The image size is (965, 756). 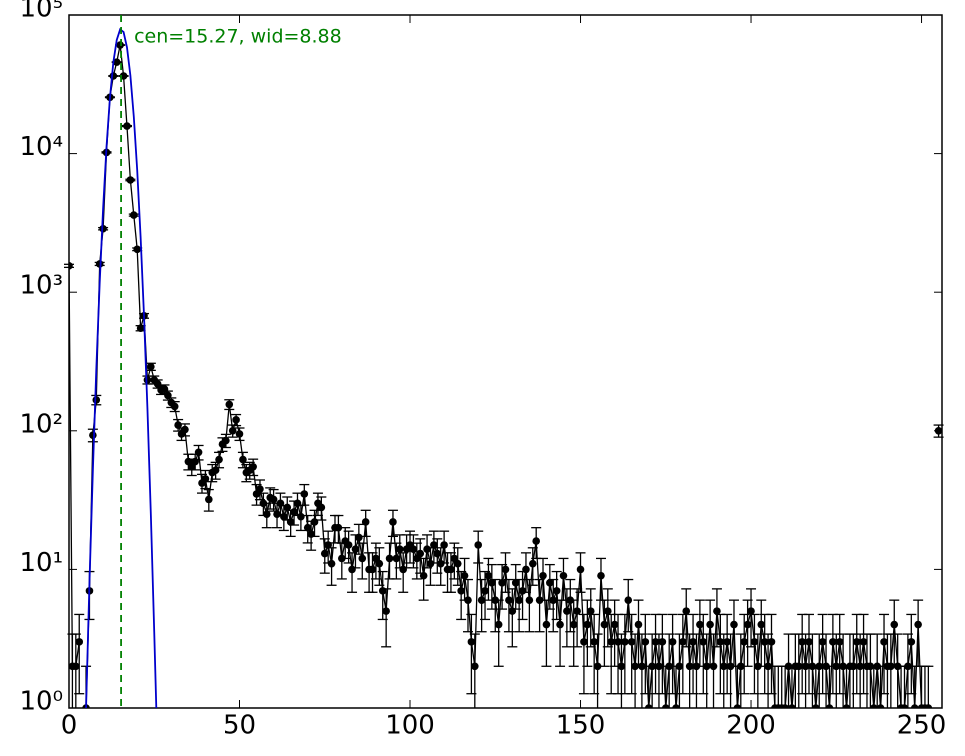 What do you see at coordinates (751, 726) in the screenshot?
I see `x-tick-label: 200` at bounding box center [751, 726].